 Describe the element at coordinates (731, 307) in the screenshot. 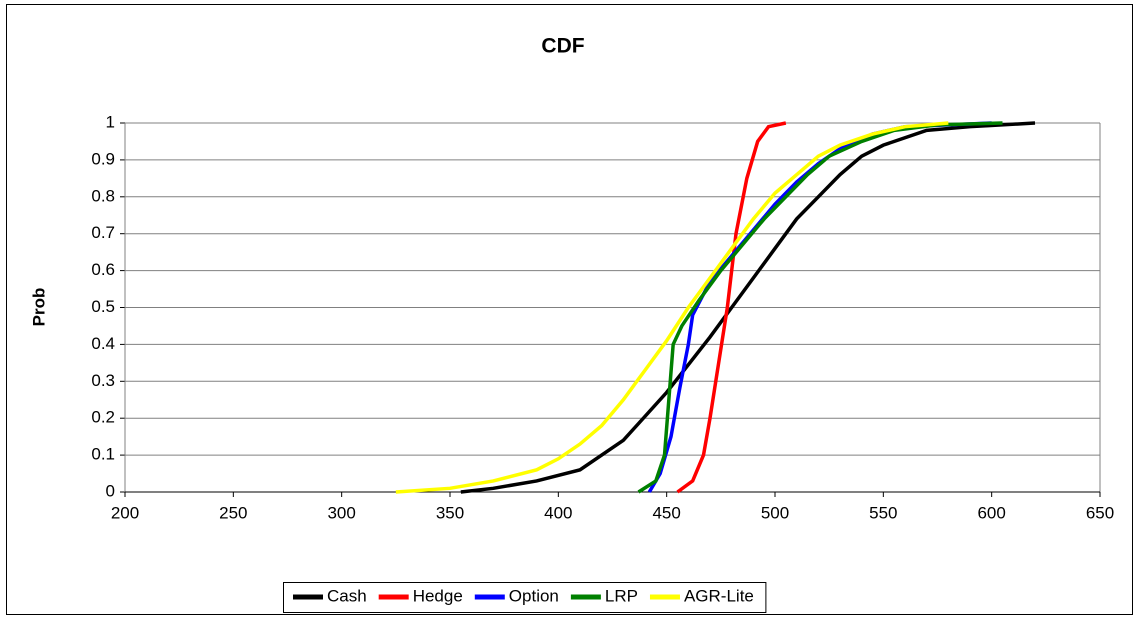

I see `series-line` at that location.